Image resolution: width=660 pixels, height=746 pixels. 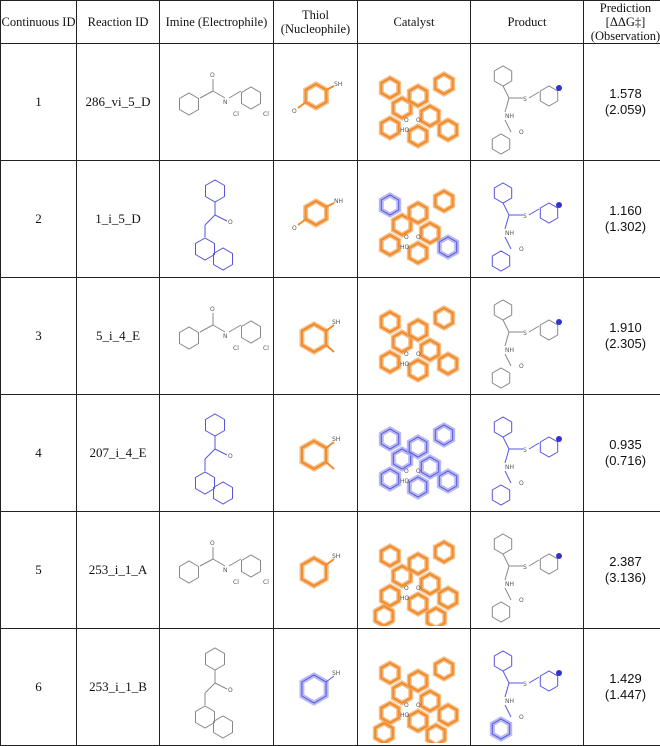 I want to click on continuous-id-cell: 1, so click(x=39, y=102).